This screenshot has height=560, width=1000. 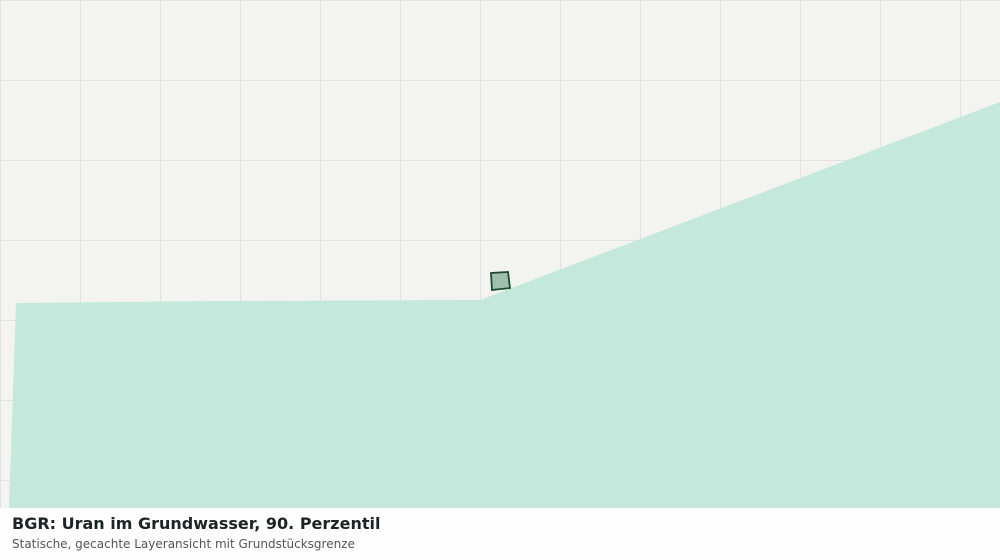 I want to click on layer-title: BGR: Uran im Grundwasser, 90. Perzentil, so click(x=196, y=523).